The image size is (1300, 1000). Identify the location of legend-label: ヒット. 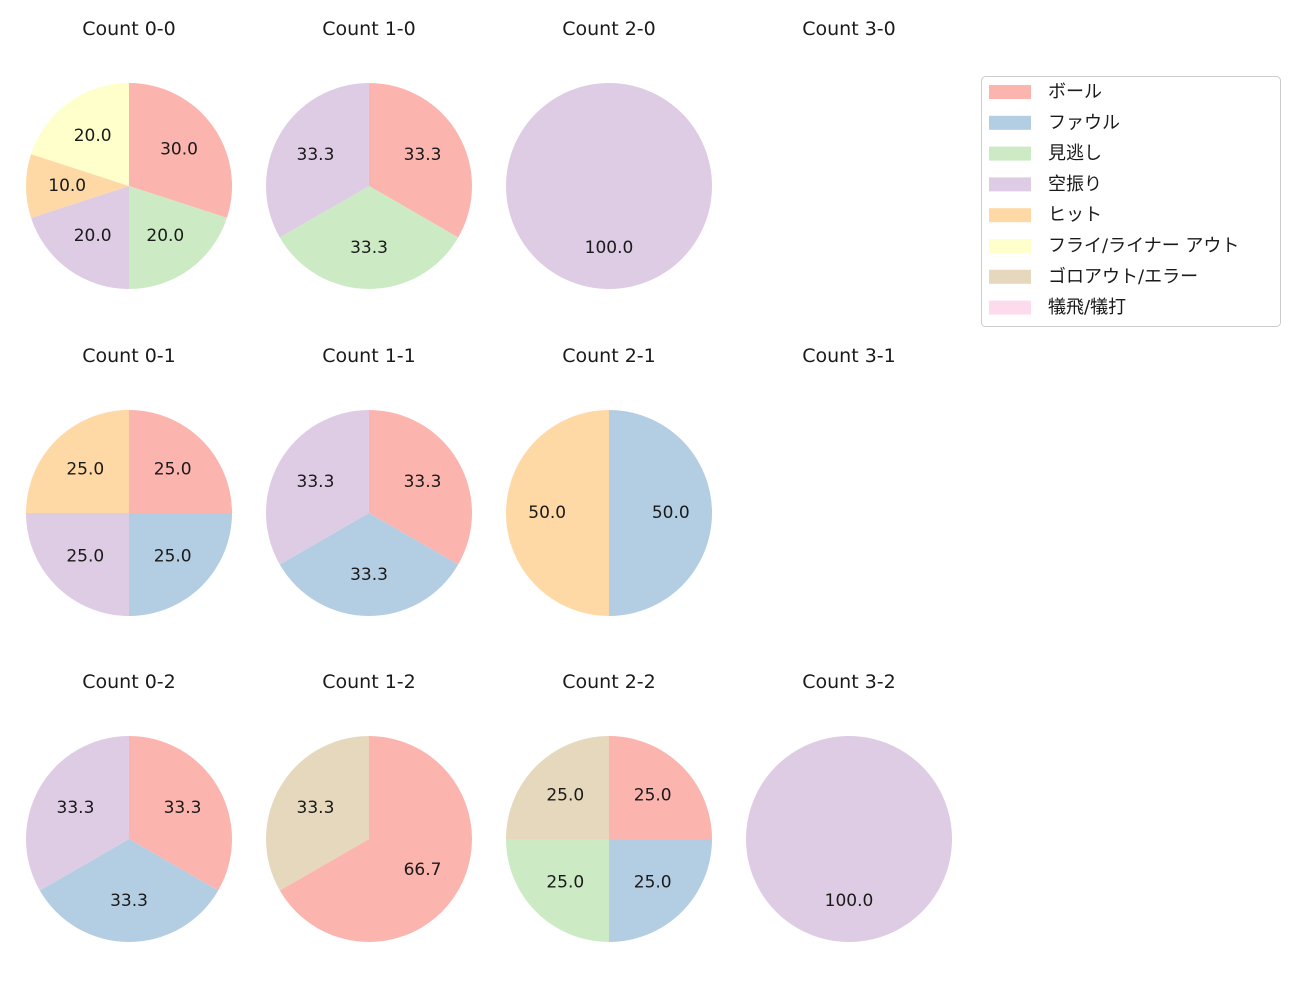
(1075, 215).